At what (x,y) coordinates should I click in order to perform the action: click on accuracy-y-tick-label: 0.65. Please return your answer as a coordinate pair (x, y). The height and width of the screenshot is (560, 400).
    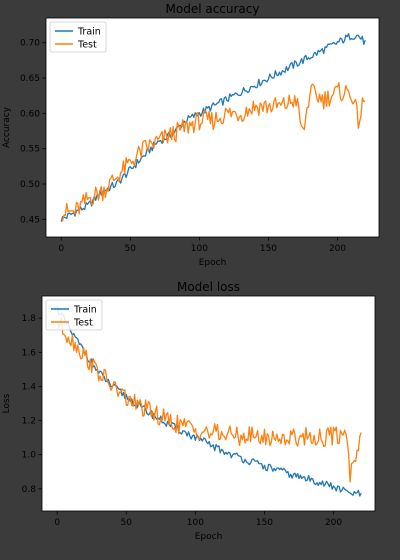
    Looking at the image, I should click on (30, 79).